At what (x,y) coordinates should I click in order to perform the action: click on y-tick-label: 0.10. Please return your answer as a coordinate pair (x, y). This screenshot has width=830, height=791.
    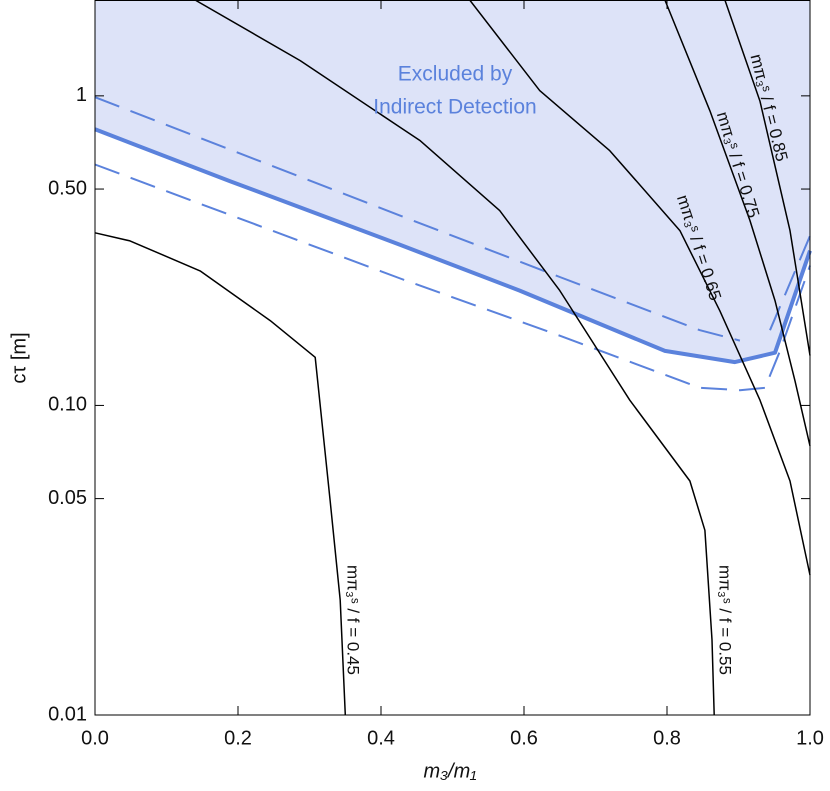
    Looking at the image, I should click on (67, 405).